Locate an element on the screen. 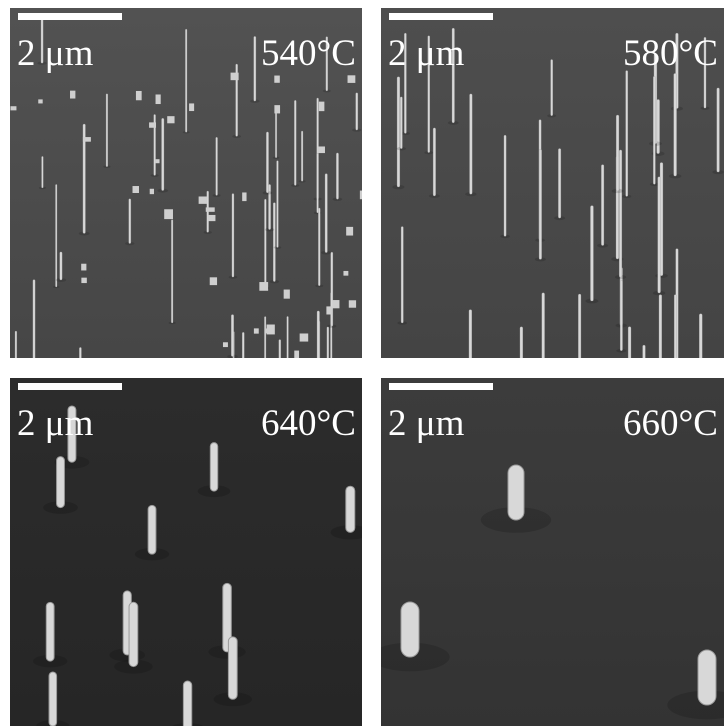 The height and width of the screenshot is (726, 724). temperature-label: 540°C is located at coordinates (308, 53).